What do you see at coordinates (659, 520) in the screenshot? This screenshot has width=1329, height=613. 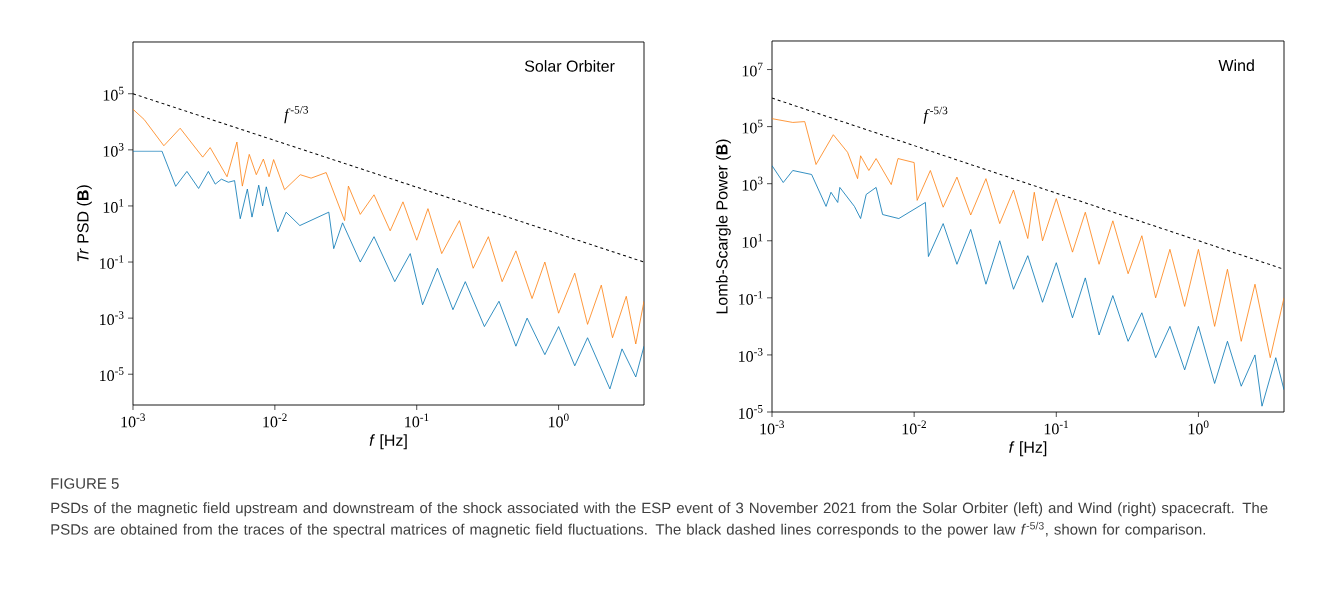 I see `text: PSDs of the magnetic field upstream and downstream of the shock associated with the ESP event of 3 November 2021 from the Solar Orbiter (left) and Wind (right) spacecraft. The PSDs are obtained from the traces of the spectral matrices of magnetic field fluctuations. The black dashed lines corresponds to the power law f$^{-5/3}$, shown for comparison.` at bounding box center [659, 520].